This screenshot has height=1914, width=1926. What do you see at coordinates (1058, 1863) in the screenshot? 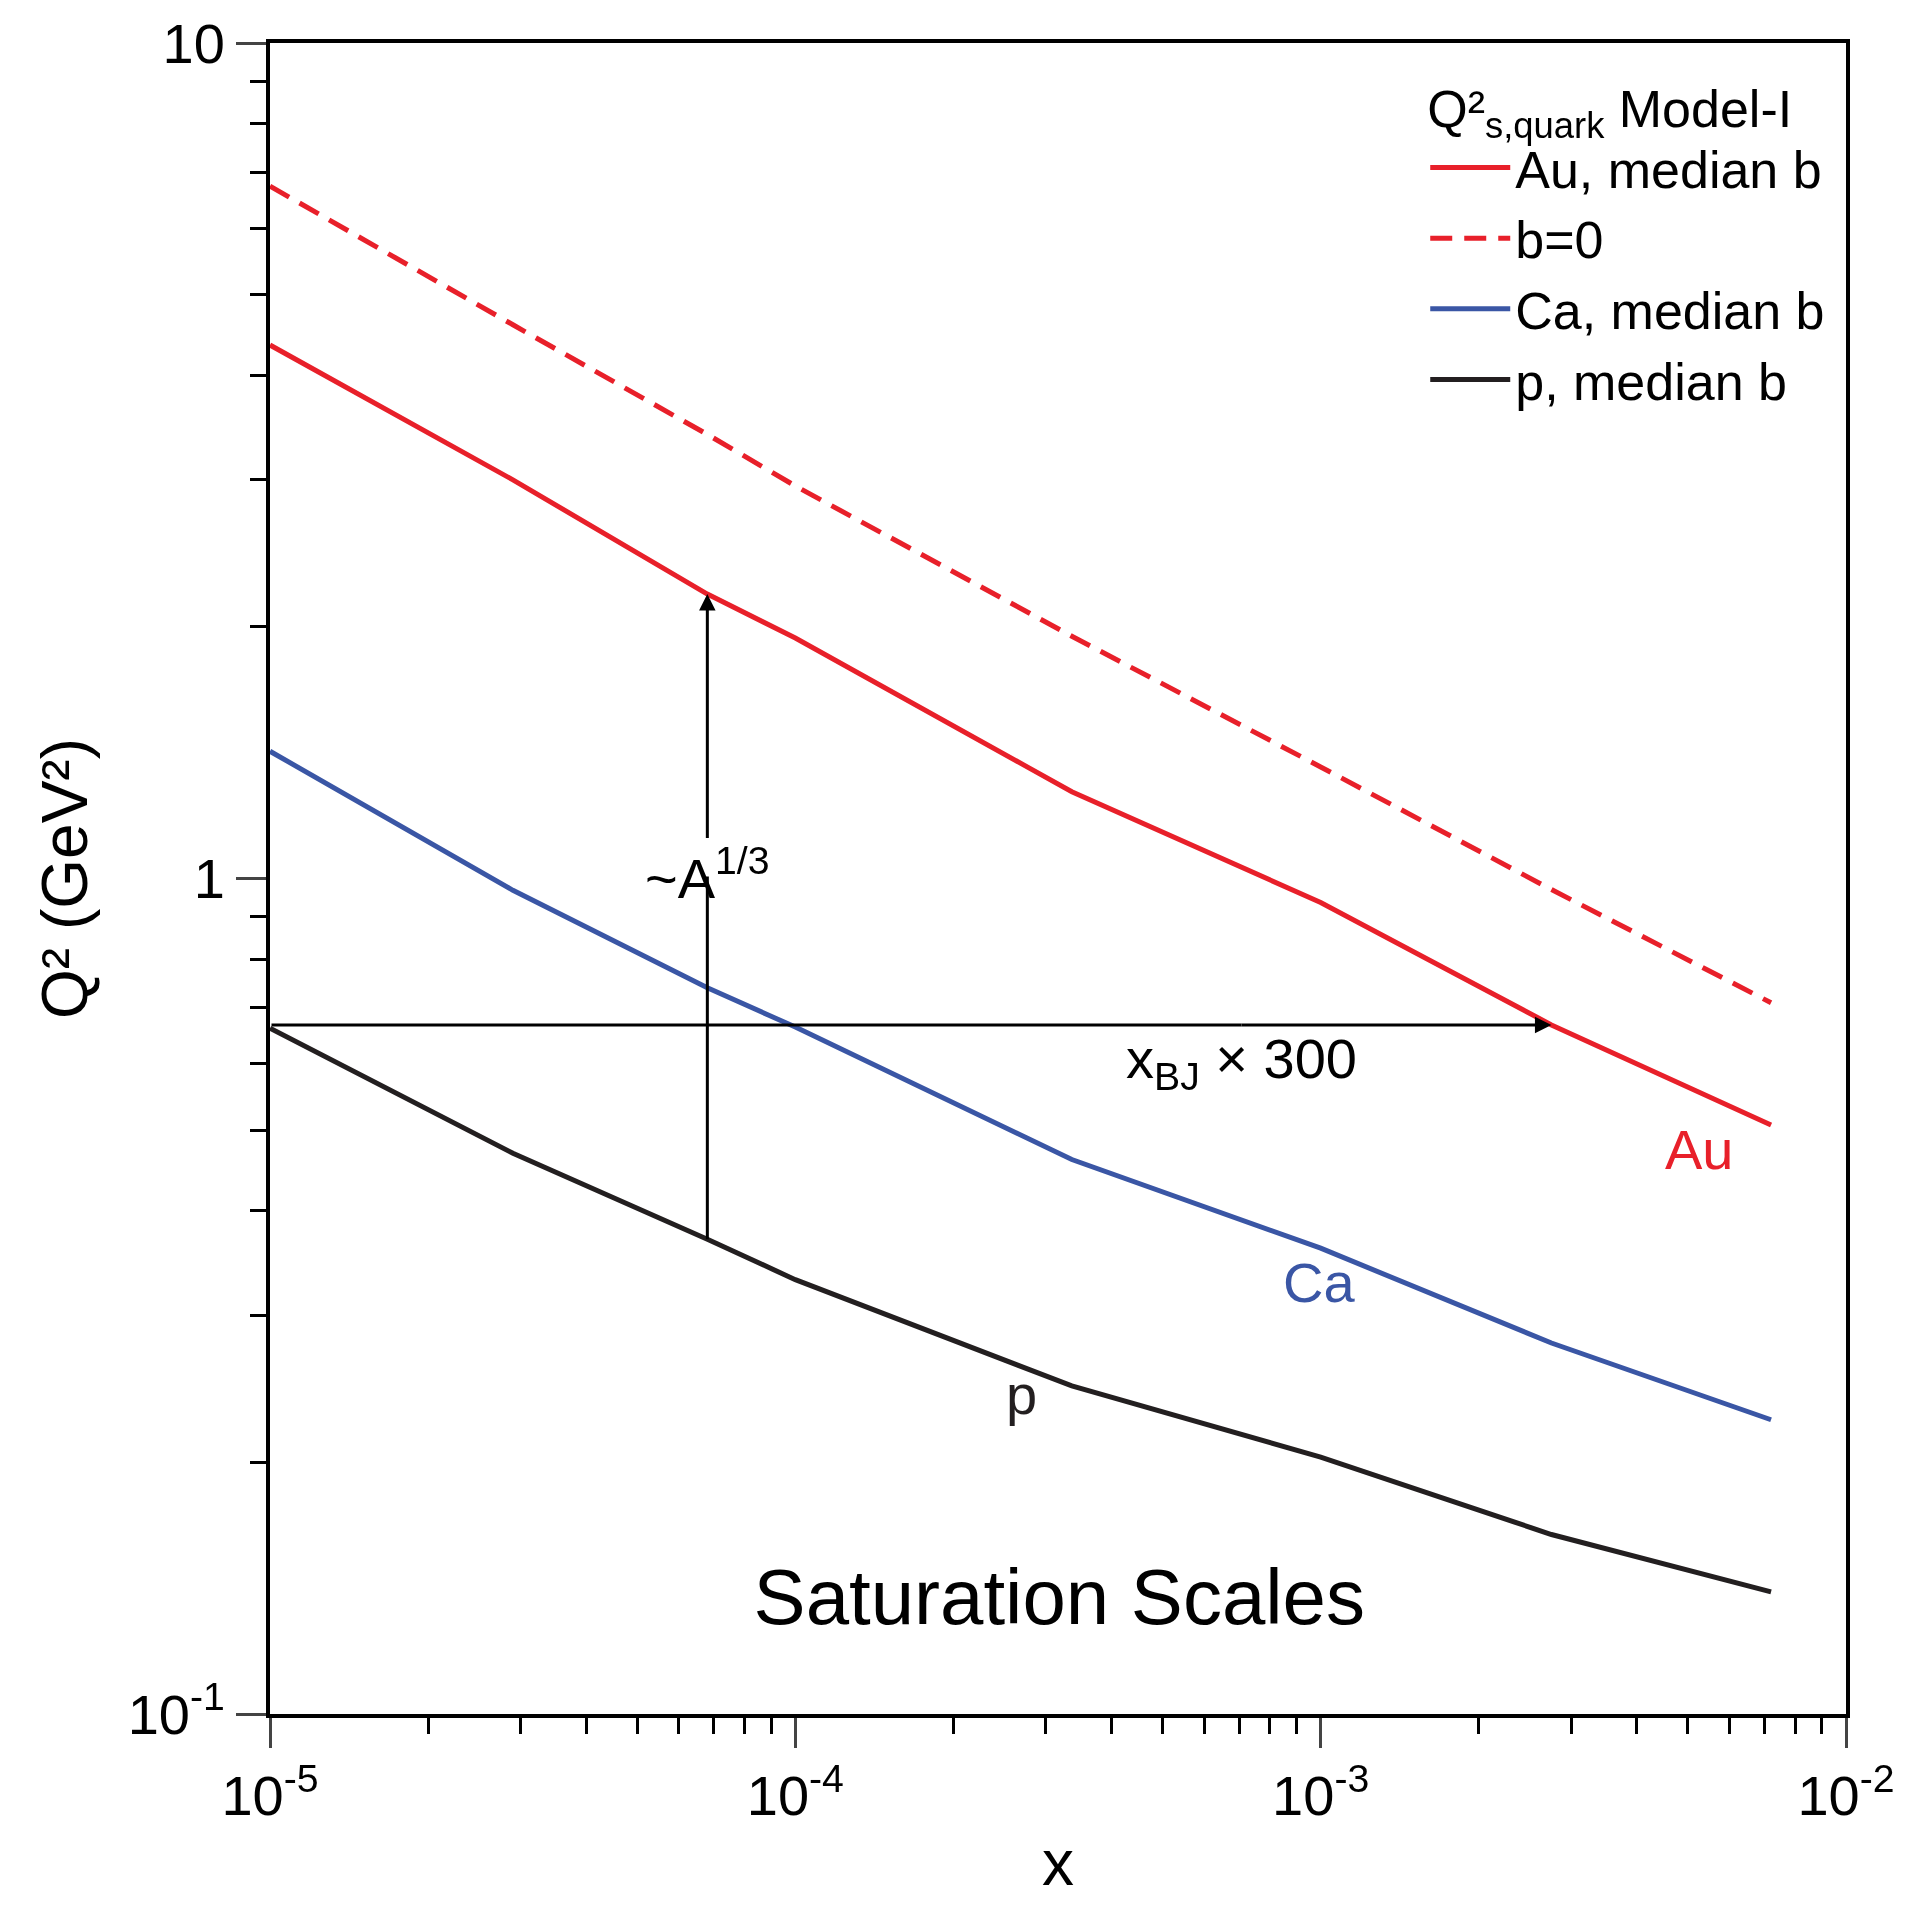
I see `x-axis-title: x` at bounding box center [1058, 1863].